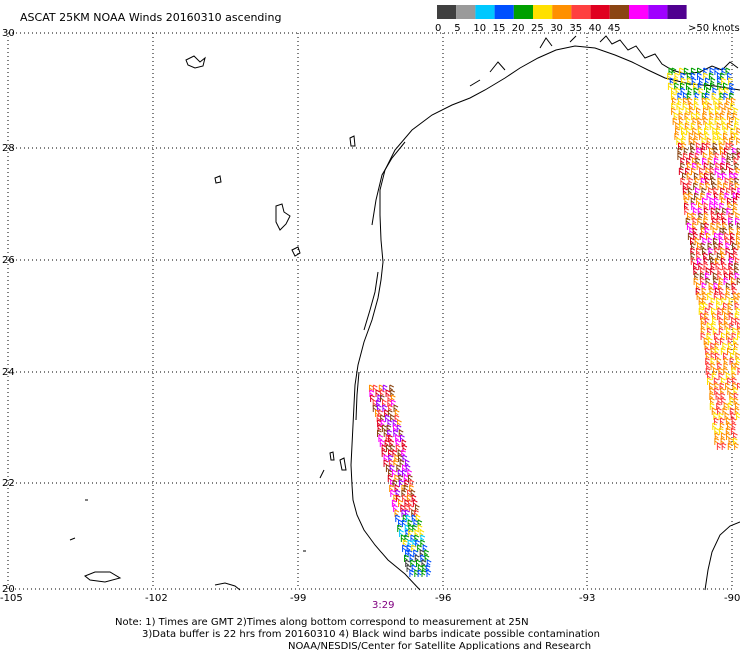 The height and width of the screenshot is (650, 740). Describe the element at coordinates (600, 12) in the screenshot. I see `legend-swatch` at that location.